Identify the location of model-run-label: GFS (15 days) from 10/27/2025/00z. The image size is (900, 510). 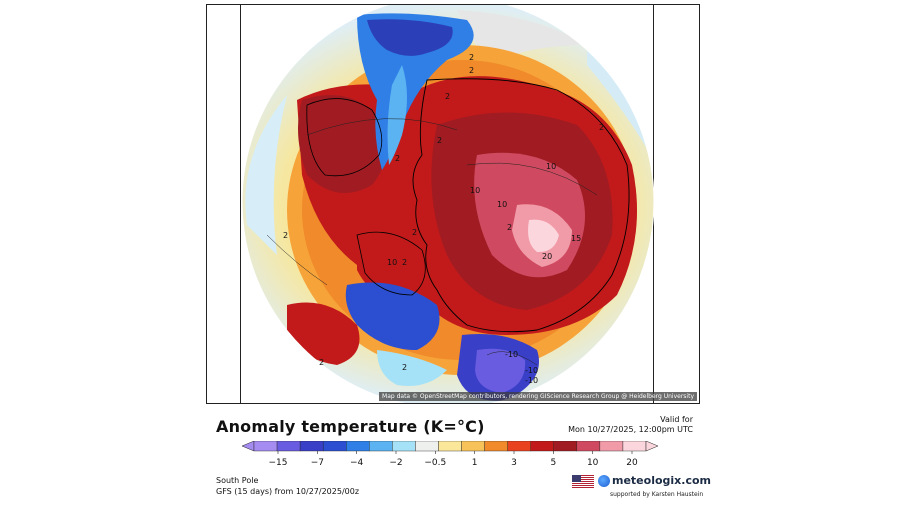
(288, 491).